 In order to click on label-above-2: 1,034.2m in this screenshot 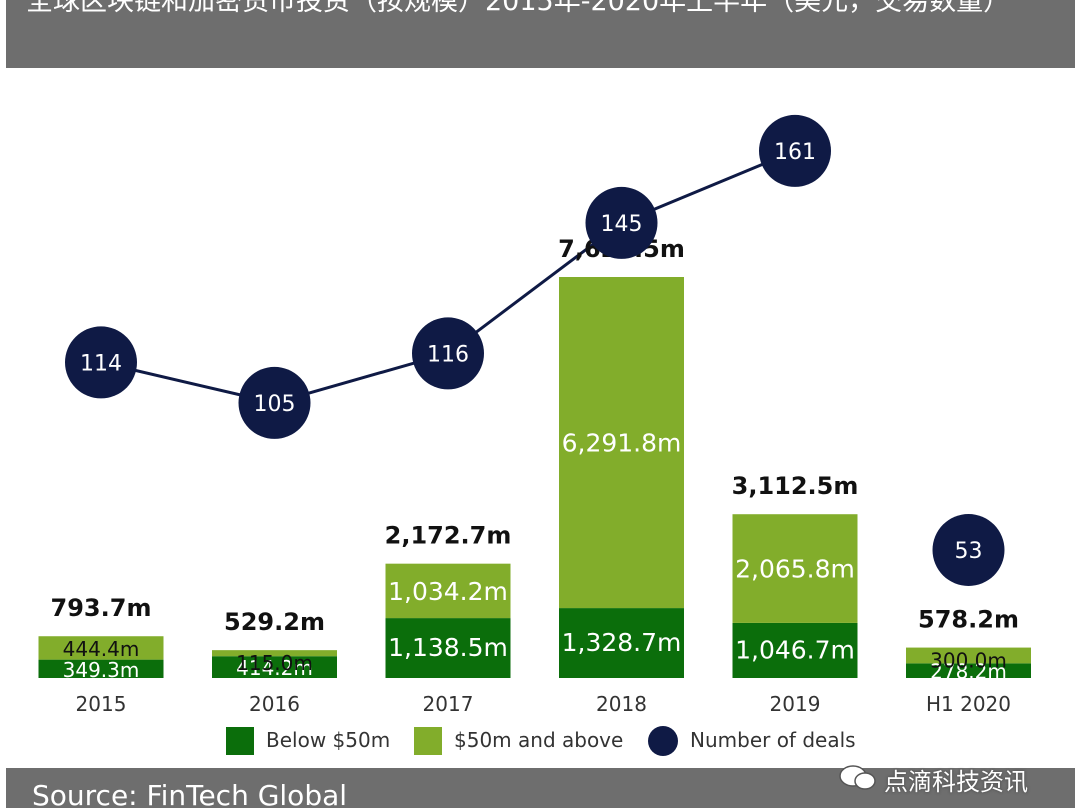, I will do `click(448, 591)`.